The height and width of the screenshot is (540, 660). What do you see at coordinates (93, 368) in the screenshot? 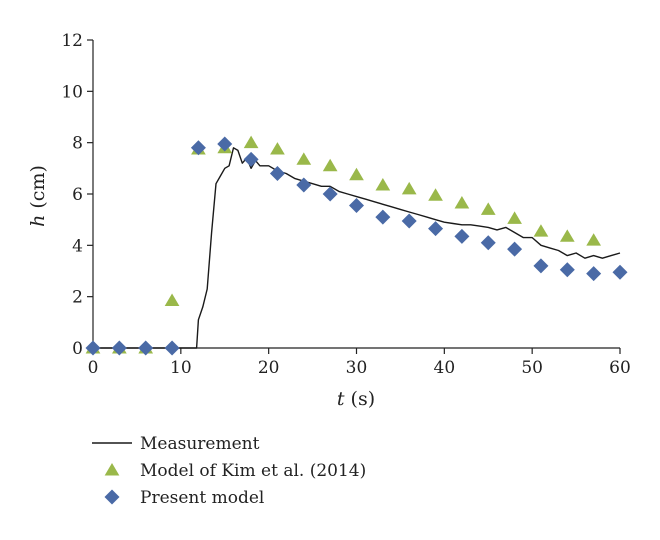
I see `x-tick-label: 0` at bounding box center [93, 368].